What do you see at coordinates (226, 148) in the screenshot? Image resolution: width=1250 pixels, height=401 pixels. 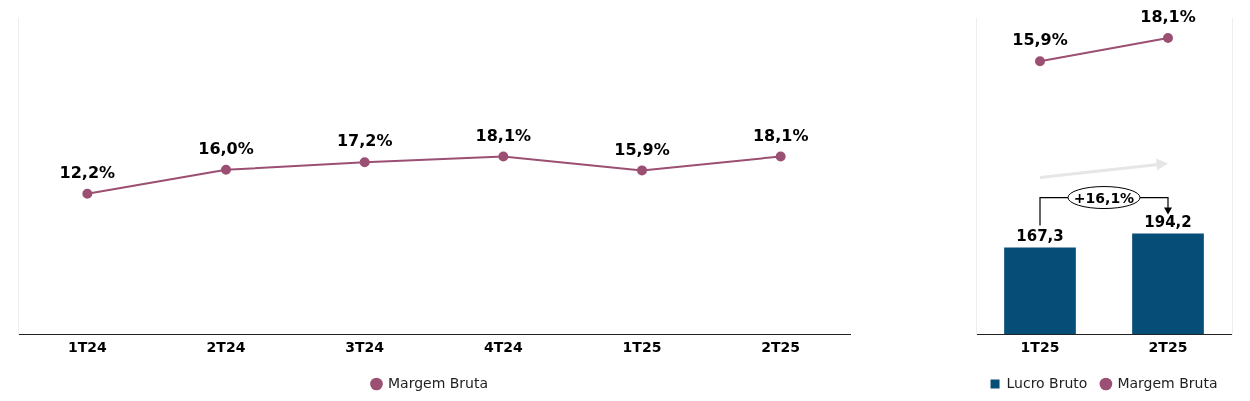 I see `data-label: 16,0%` at bounding box center [226, 148].